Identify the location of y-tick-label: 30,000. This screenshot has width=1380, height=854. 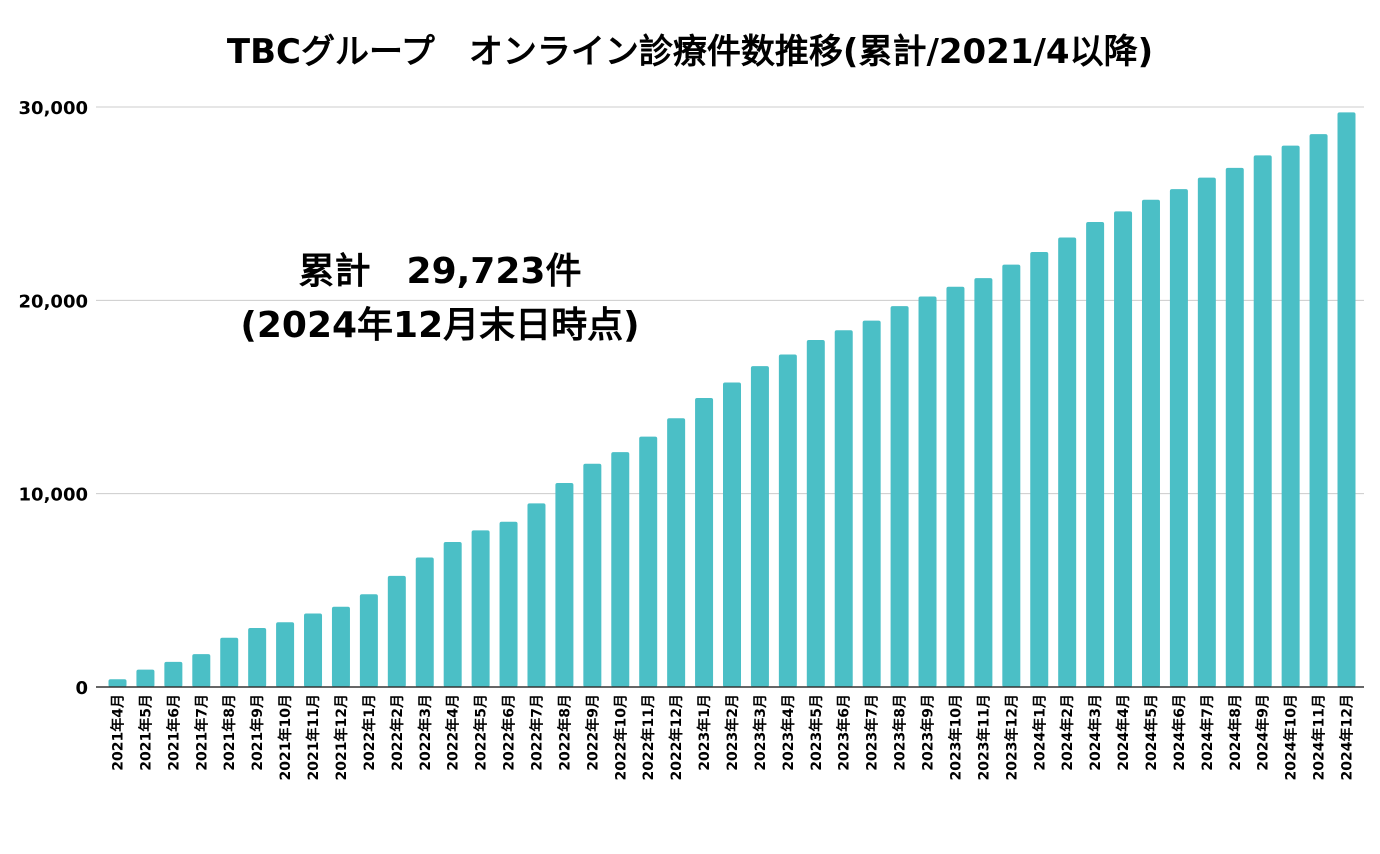
(53, 108).